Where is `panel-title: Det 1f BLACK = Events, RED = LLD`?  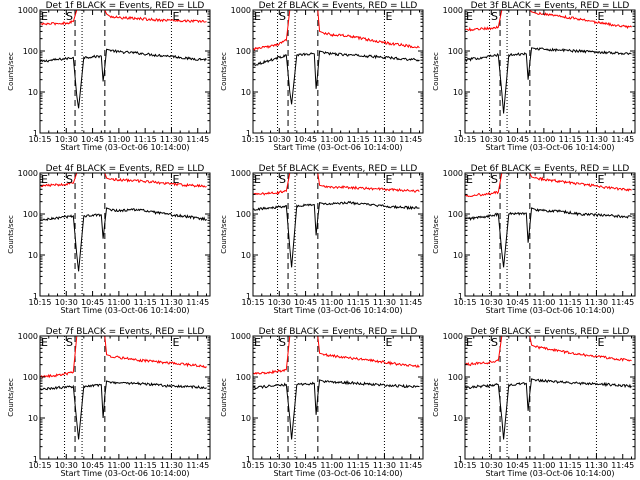 panel-title: Det 1f BLACK = Events, RED = LLD is located at coordinates (125, 6).